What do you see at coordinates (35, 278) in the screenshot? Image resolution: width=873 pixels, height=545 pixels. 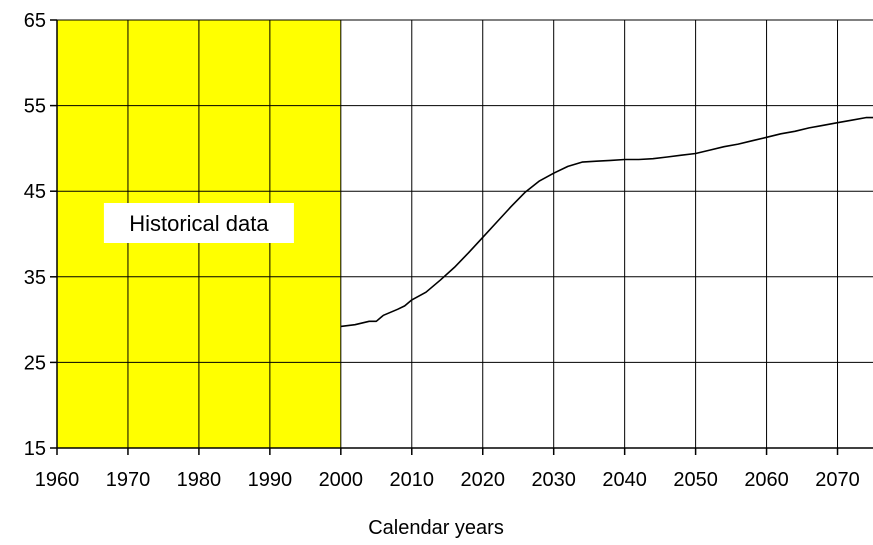 I see `y-tick-label: 35` at bounding box center [35, 278].